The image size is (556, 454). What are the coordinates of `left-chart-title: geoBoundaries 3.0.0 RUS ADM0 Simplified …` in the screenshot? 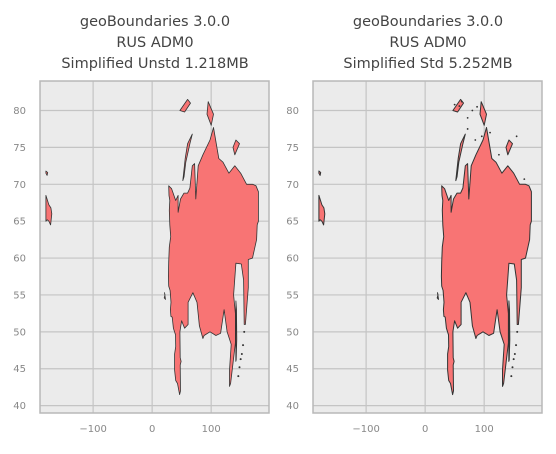 It's located at (155, 43).